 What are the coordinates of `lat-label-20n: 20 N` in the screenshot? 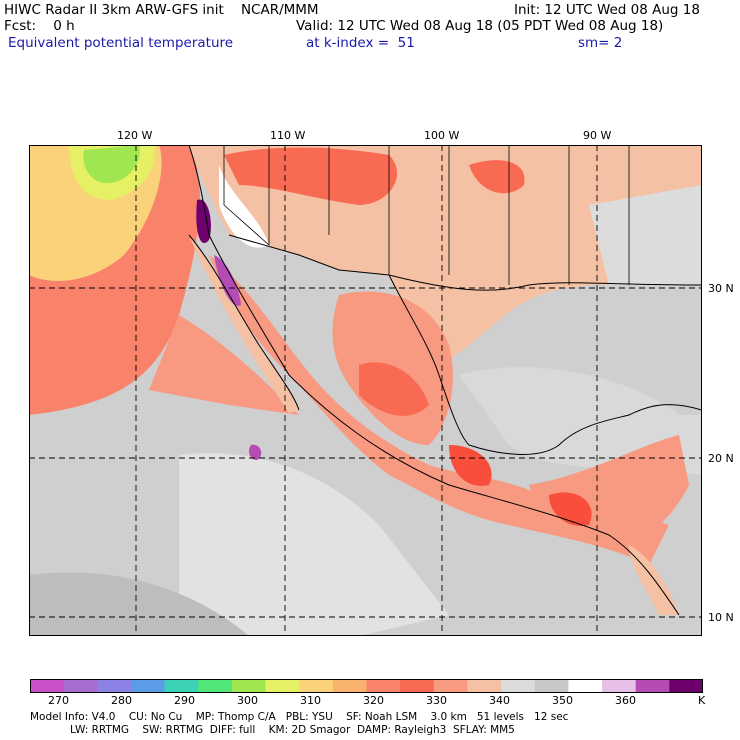 It's located at (721, 458).